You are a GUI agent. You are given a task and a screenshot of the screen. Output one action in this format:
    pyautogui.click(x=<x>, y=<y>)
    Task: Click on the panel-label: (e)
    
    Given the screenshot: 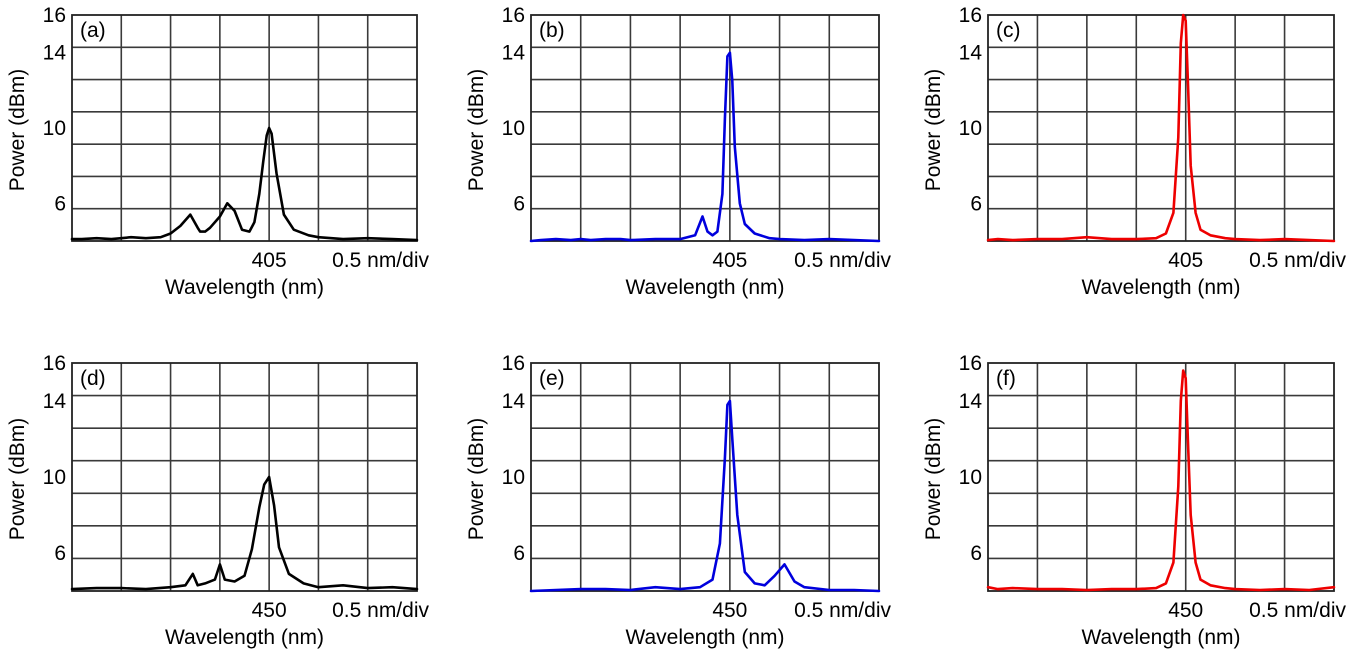 What is the action you would take?
    pyautogui.click(x=552, y=378)
    